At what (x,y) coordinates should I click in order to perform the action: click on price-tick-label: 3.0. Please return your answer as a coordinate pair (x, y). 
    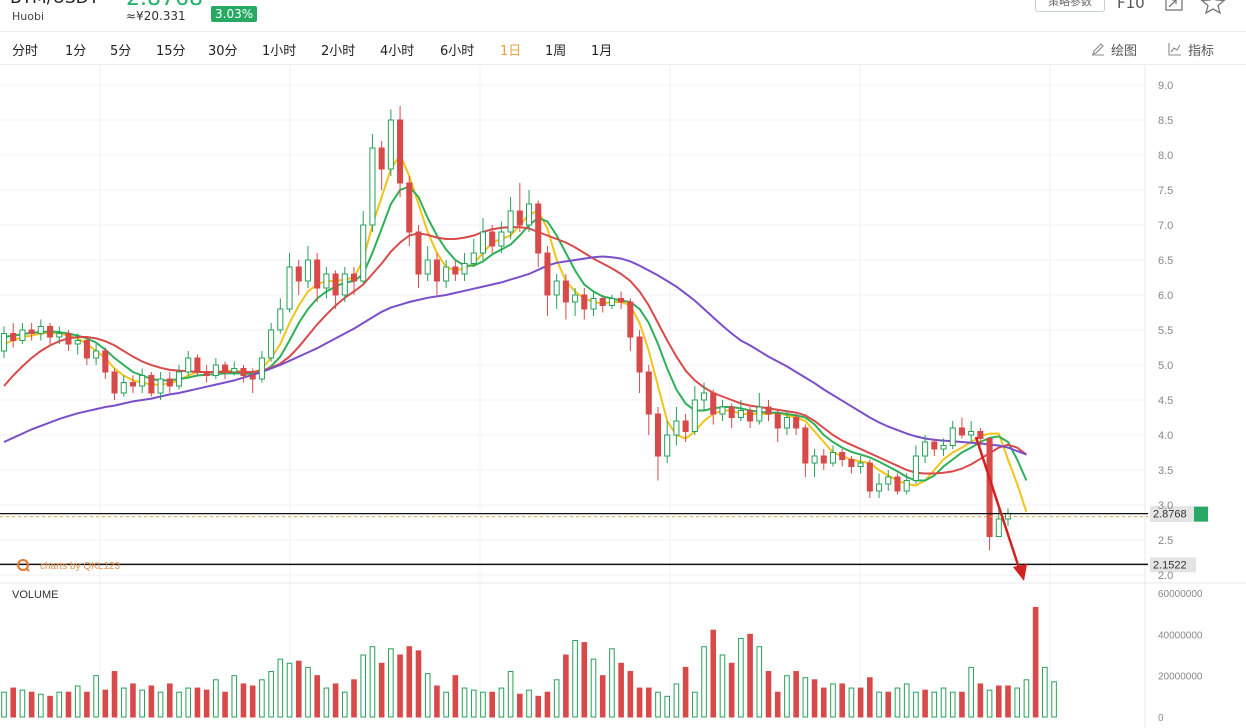
    Looking at the image, I should click on (1165, 506).